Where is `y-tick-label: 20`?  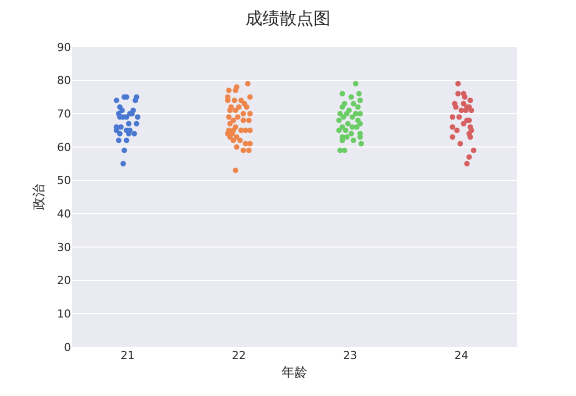
y-tick-label: 20 is located at coordinates (64, 281).